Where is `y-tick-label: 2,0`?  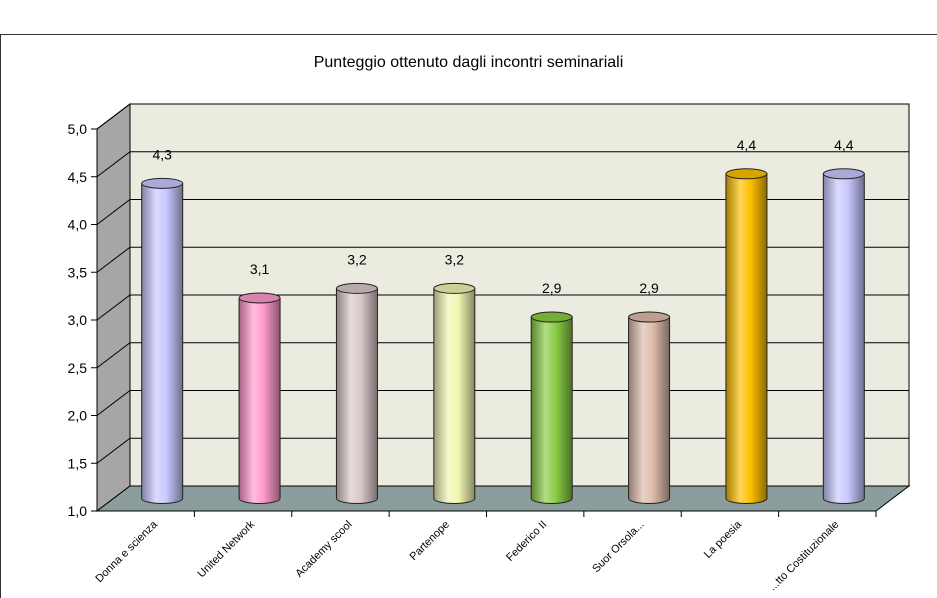 y-tick-label: 2,0 is located at coordinates (78, 416).